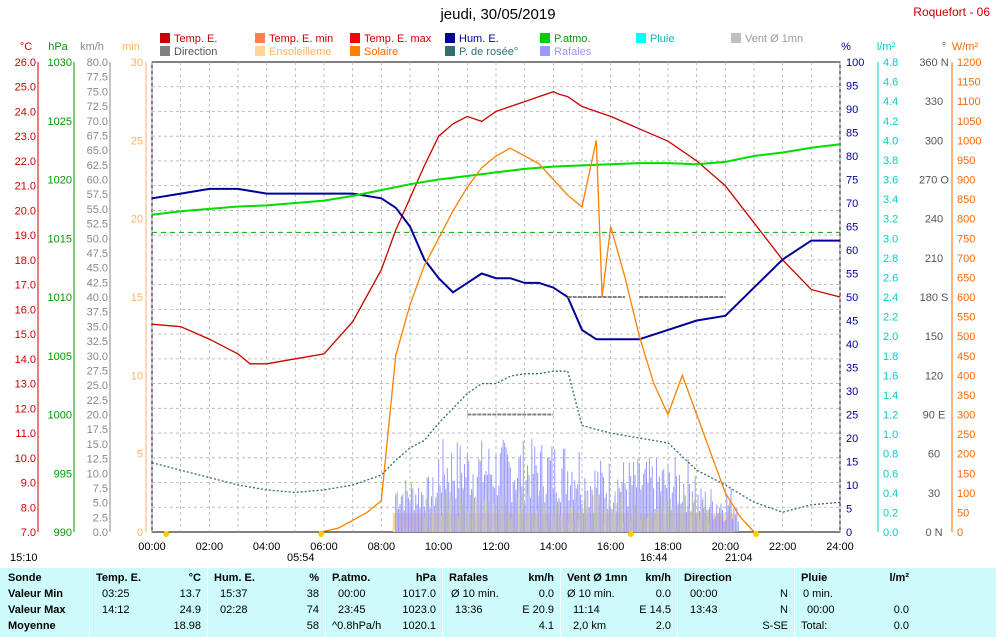 Image resolution: width=996 pixels, height=637 pixels. I want to click on wm2-tick-label: 50, so click(963, 513).